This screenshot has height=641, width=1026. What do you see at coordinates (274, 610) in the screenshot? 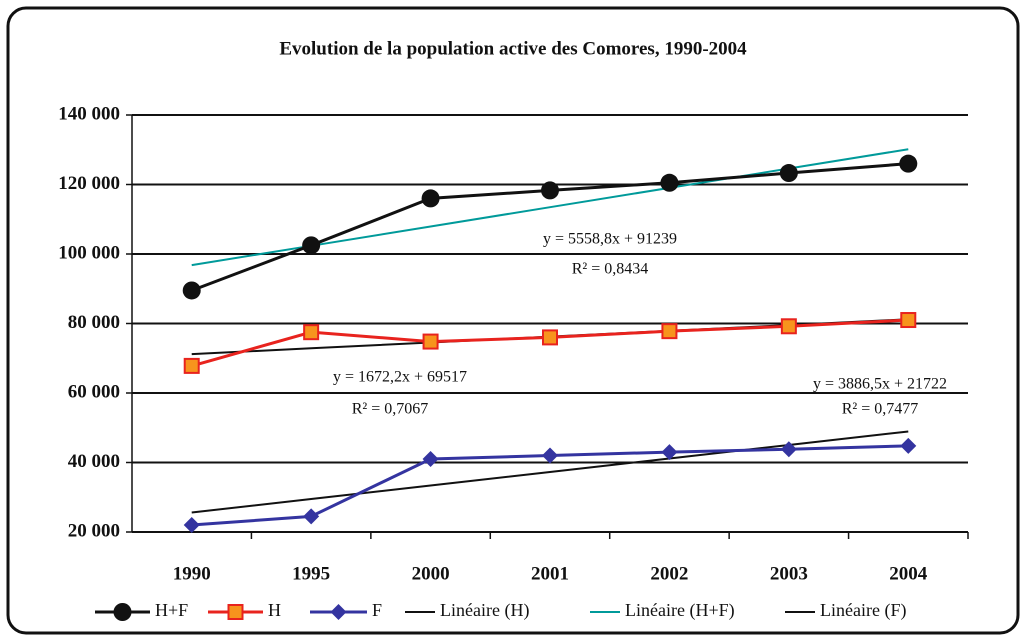
I see `legend-label: H` at bounding box center [274, 610].